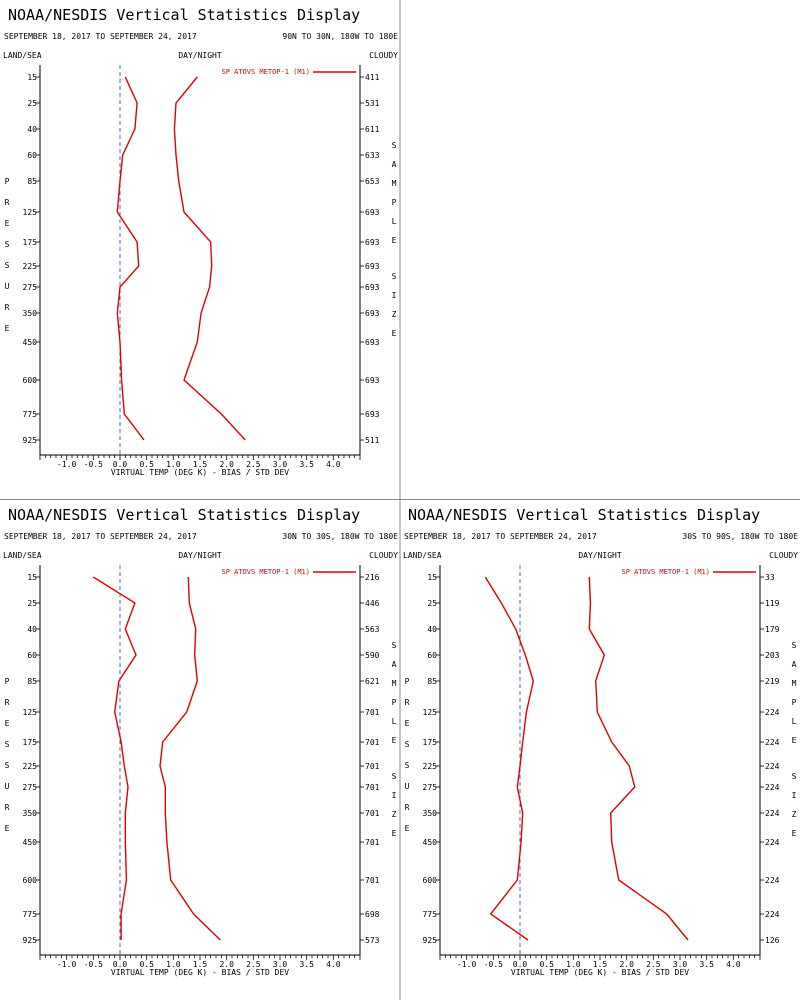 The width and height of the screenshot is (800, 1000). I want to click on pressure-level-label: 60, so click(32, 655).